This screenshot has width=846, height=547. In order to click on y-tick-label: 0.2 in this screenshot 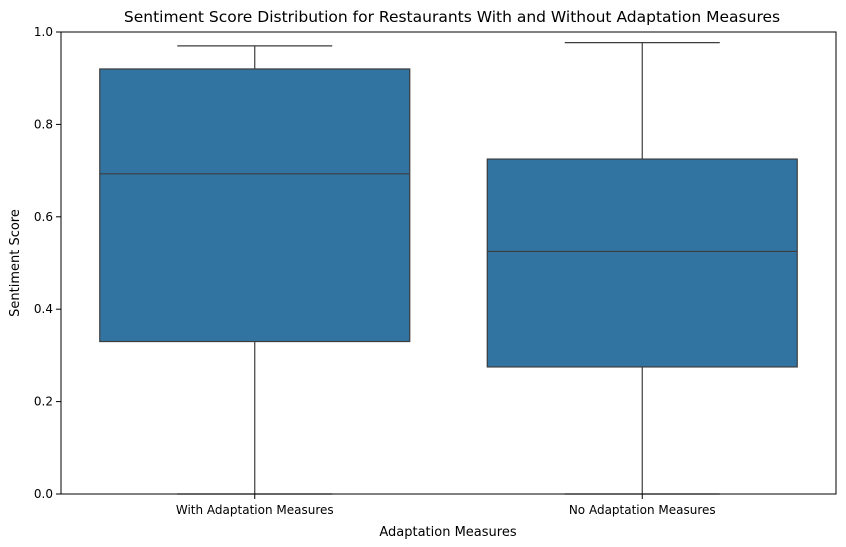, I will do `click(43, 402)`.